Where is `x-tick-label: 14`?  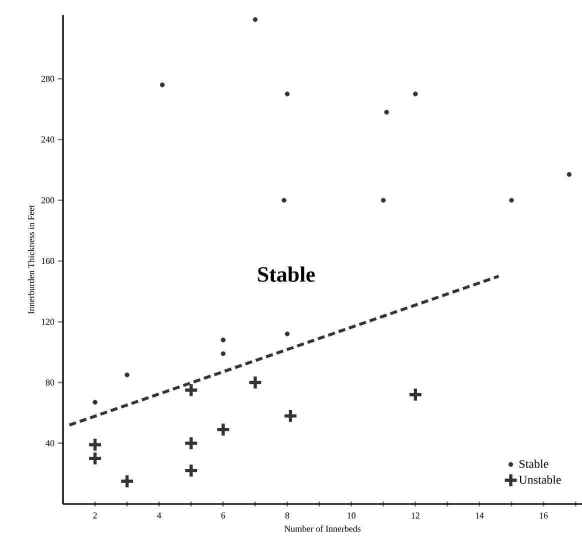
x-tick-label: 14 is located at coordinates (480, 515).